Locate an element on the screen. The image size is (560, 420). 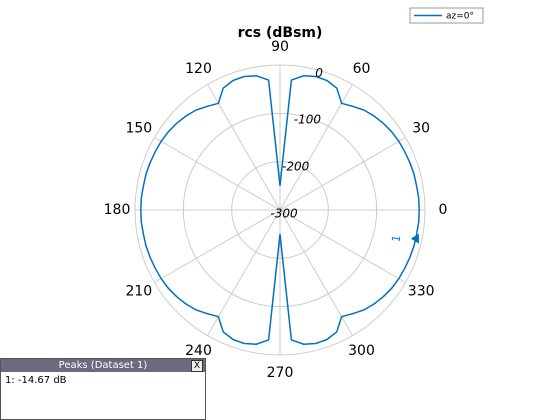
chart-title: rcs (dBsm) is located at coordinates (280, 33).